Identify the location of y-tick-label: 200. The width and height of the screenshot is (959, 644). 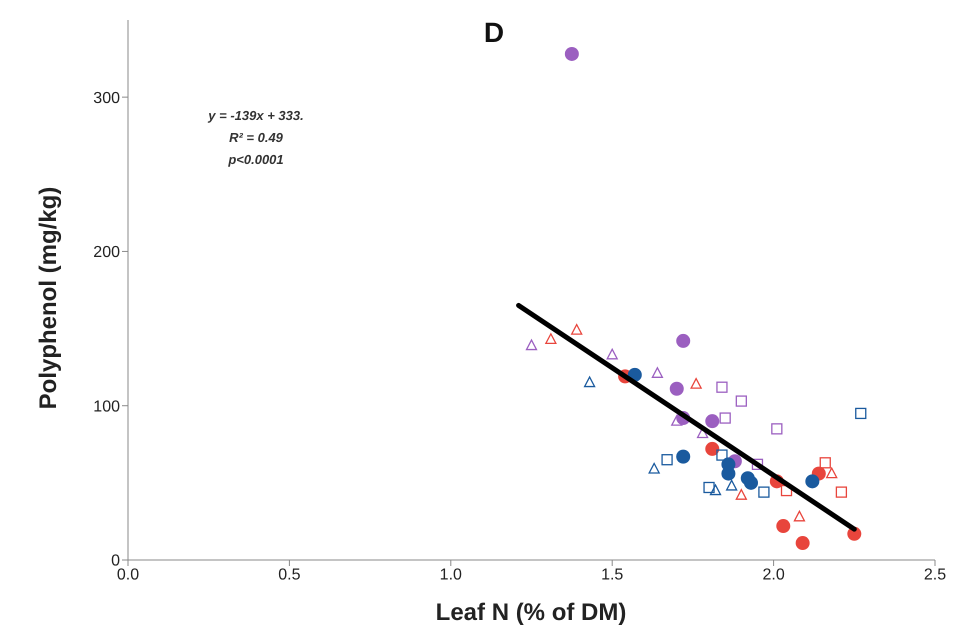
(106, 253).